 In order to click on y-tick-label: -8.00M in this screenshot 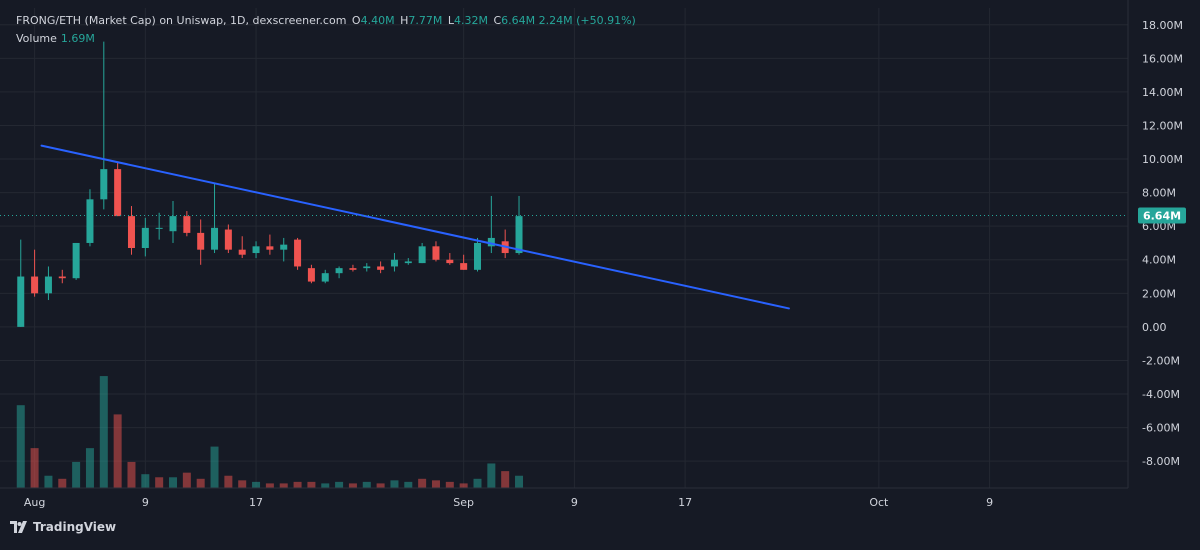, I will do `click(1161, 461)`.